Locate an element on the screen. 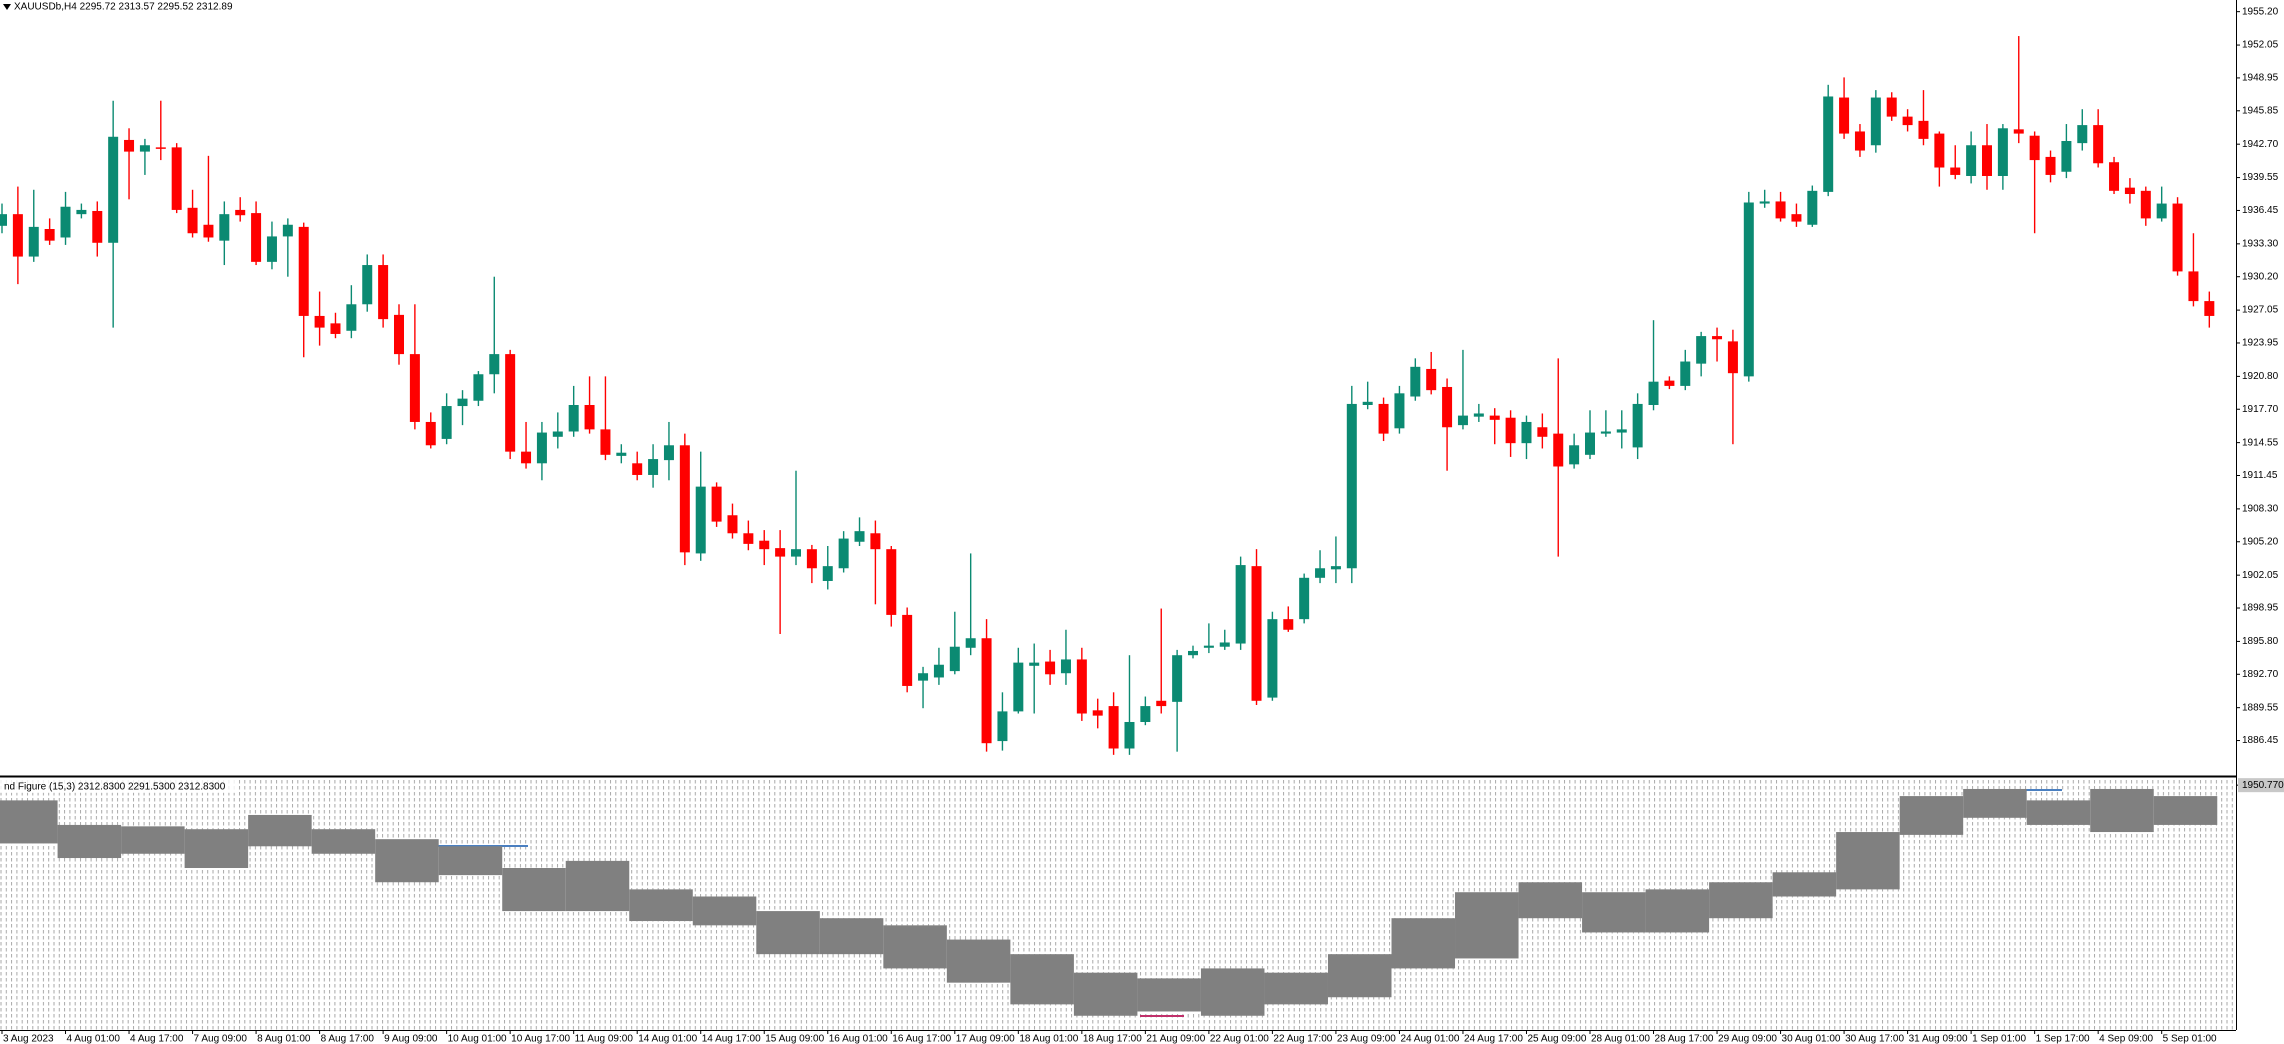 The image size is (2284, 1044). x-tick-label: 30 Aug 17:00 is located at coordinates (1874, 1039).